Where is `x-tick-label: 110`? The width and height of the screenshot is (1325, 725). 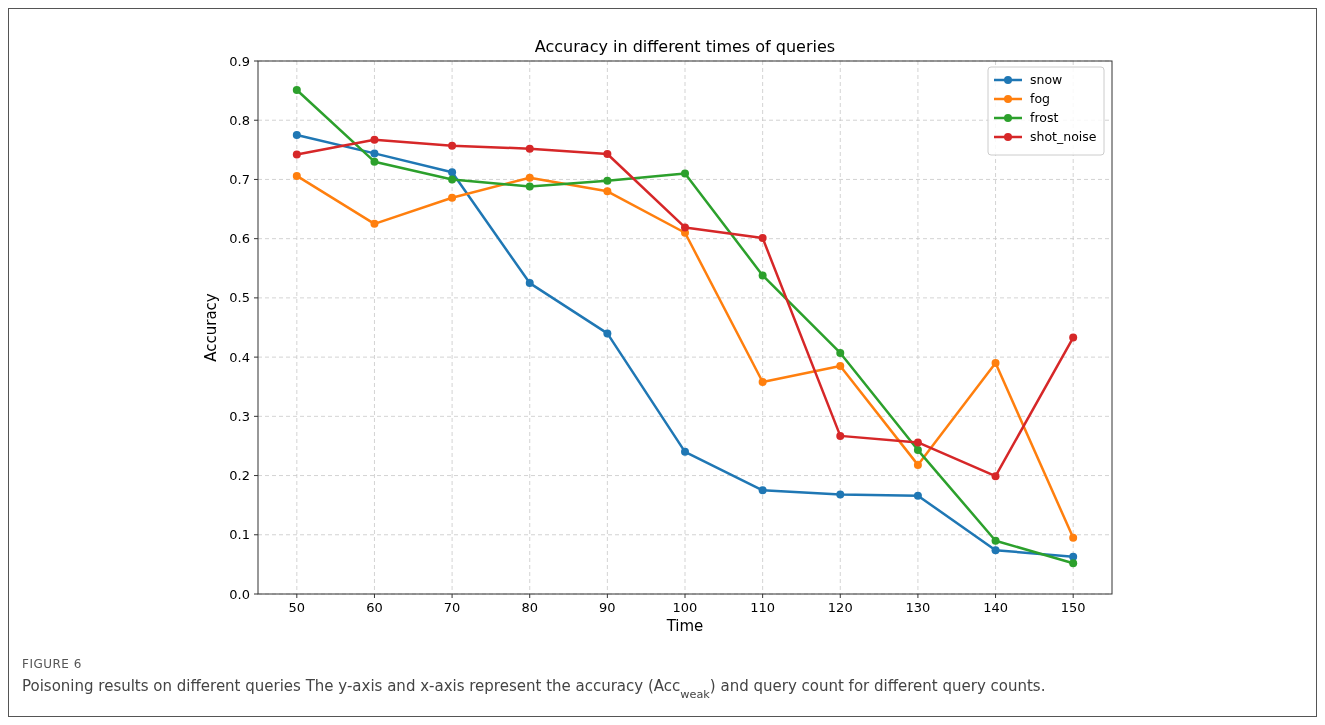 x-tick-label: 110 is located at coordinates (763, 607).